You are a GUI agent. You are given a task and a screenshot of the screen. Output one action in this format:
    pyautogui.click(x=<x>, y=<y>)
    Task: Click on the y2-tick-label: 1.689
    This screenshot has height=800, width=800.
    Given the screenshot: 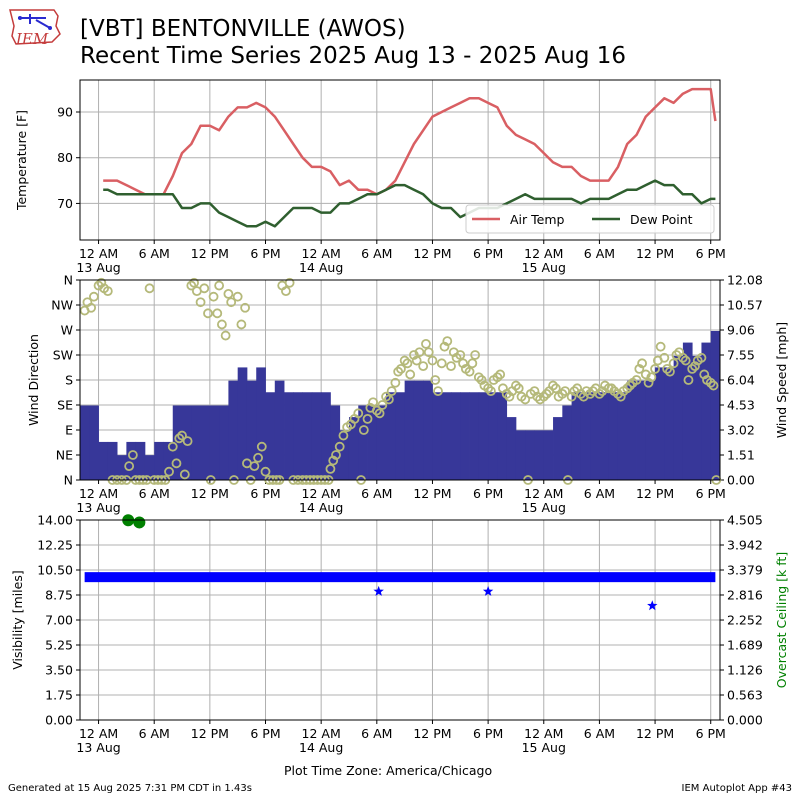 What is the action you would take?
    pyautogui.click(x=745, y=645)
    